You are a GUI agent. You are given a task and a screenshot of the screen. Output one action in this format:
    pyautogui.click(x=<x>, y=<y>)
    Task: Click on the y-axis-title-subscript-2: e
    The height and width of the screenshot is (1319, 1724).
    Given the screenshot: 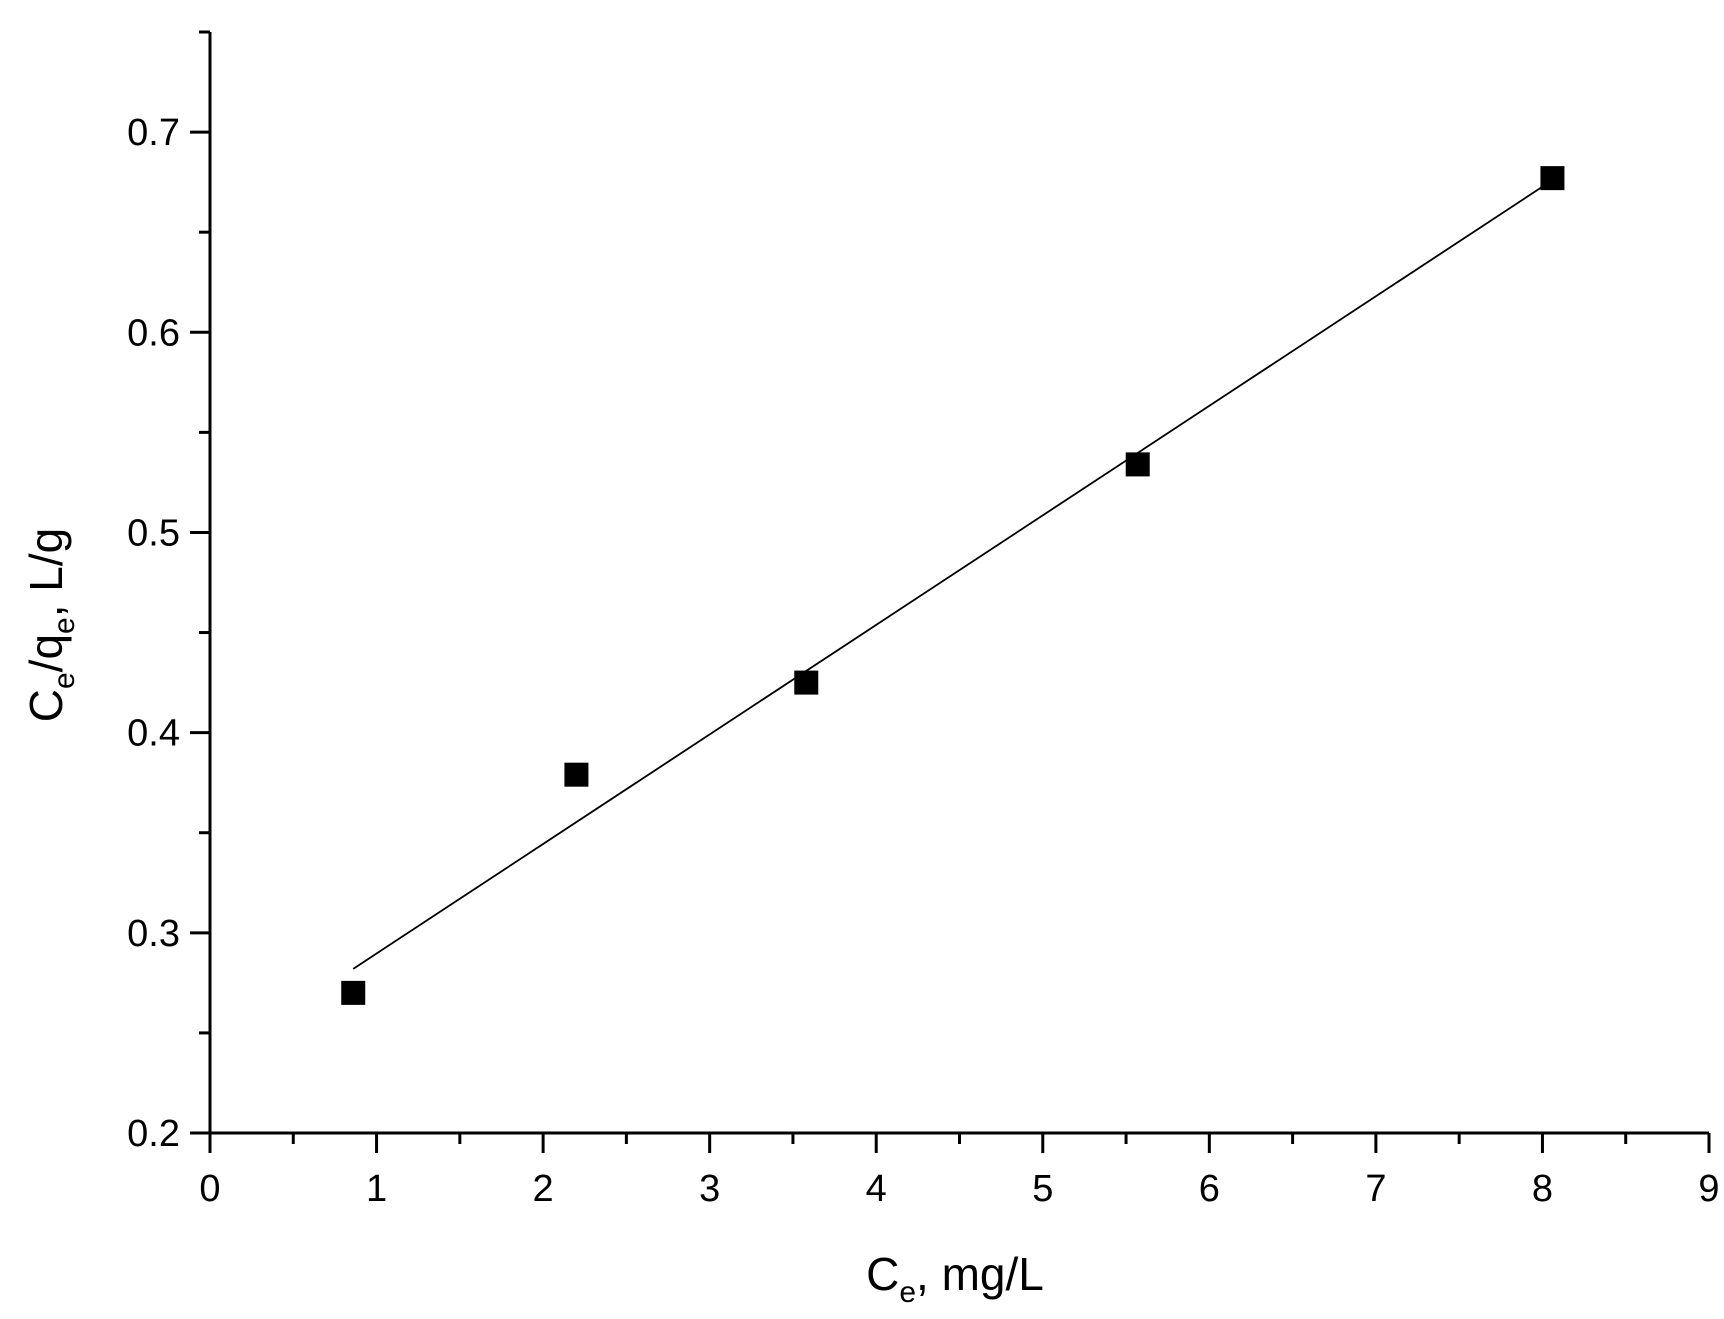 What is the action you would take?
    pyautogui.click(x=64, y=625)
    